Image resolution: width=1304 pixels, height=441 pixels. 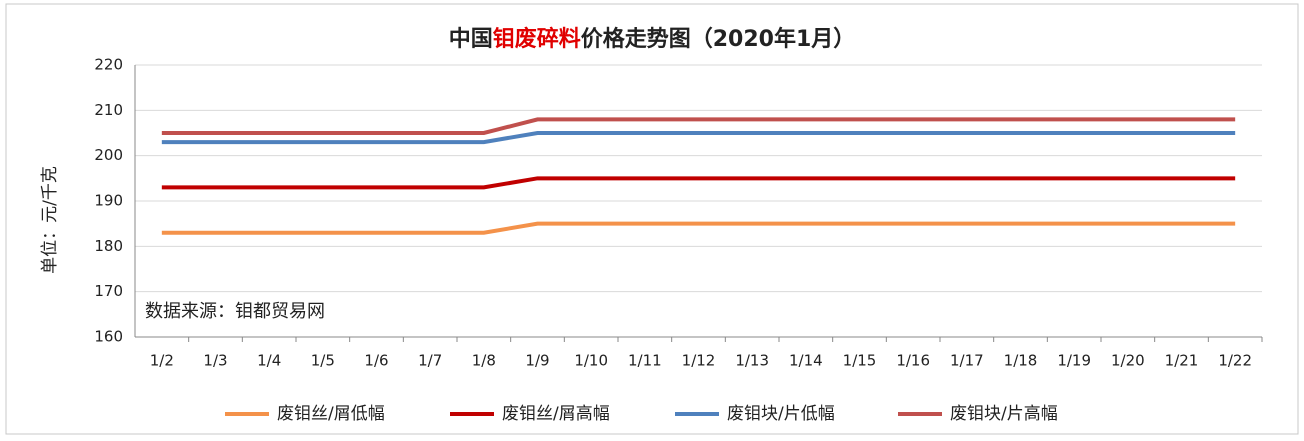 What do you see at coordinates (967, 361) in the screenshot?
I see `x-tick-label: 1/17` at bounding box center [967, 361].